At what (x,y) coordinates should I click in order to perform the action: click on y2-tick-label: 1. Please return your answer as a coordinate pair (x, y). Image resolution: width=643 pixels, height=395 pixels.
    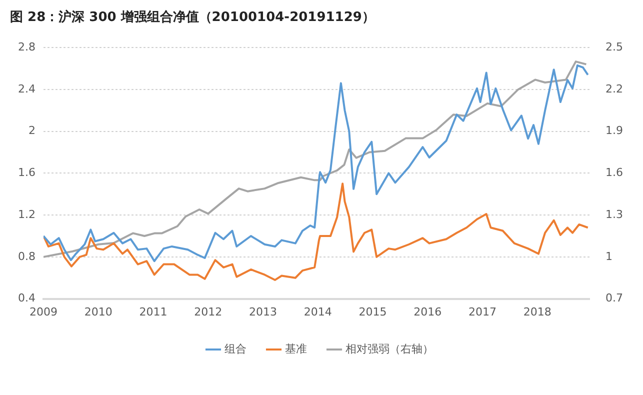
    Looking at the image, I should click on (609, 256).